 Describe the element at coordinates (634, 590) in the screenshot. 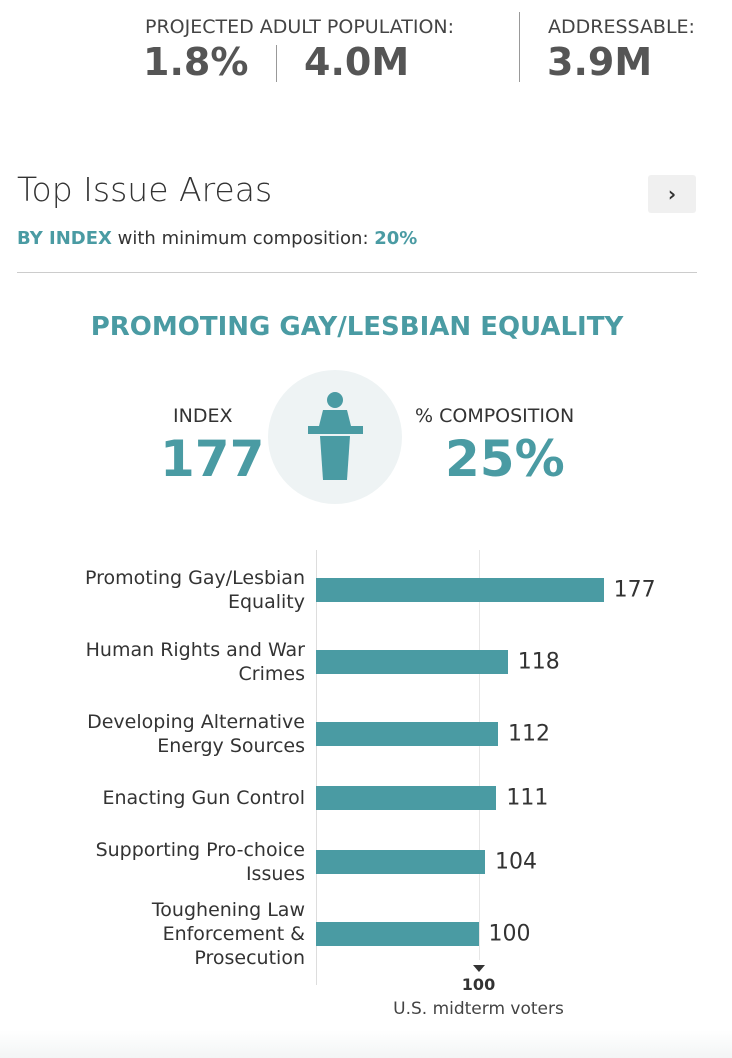

I see `value-label: 177` at that location.